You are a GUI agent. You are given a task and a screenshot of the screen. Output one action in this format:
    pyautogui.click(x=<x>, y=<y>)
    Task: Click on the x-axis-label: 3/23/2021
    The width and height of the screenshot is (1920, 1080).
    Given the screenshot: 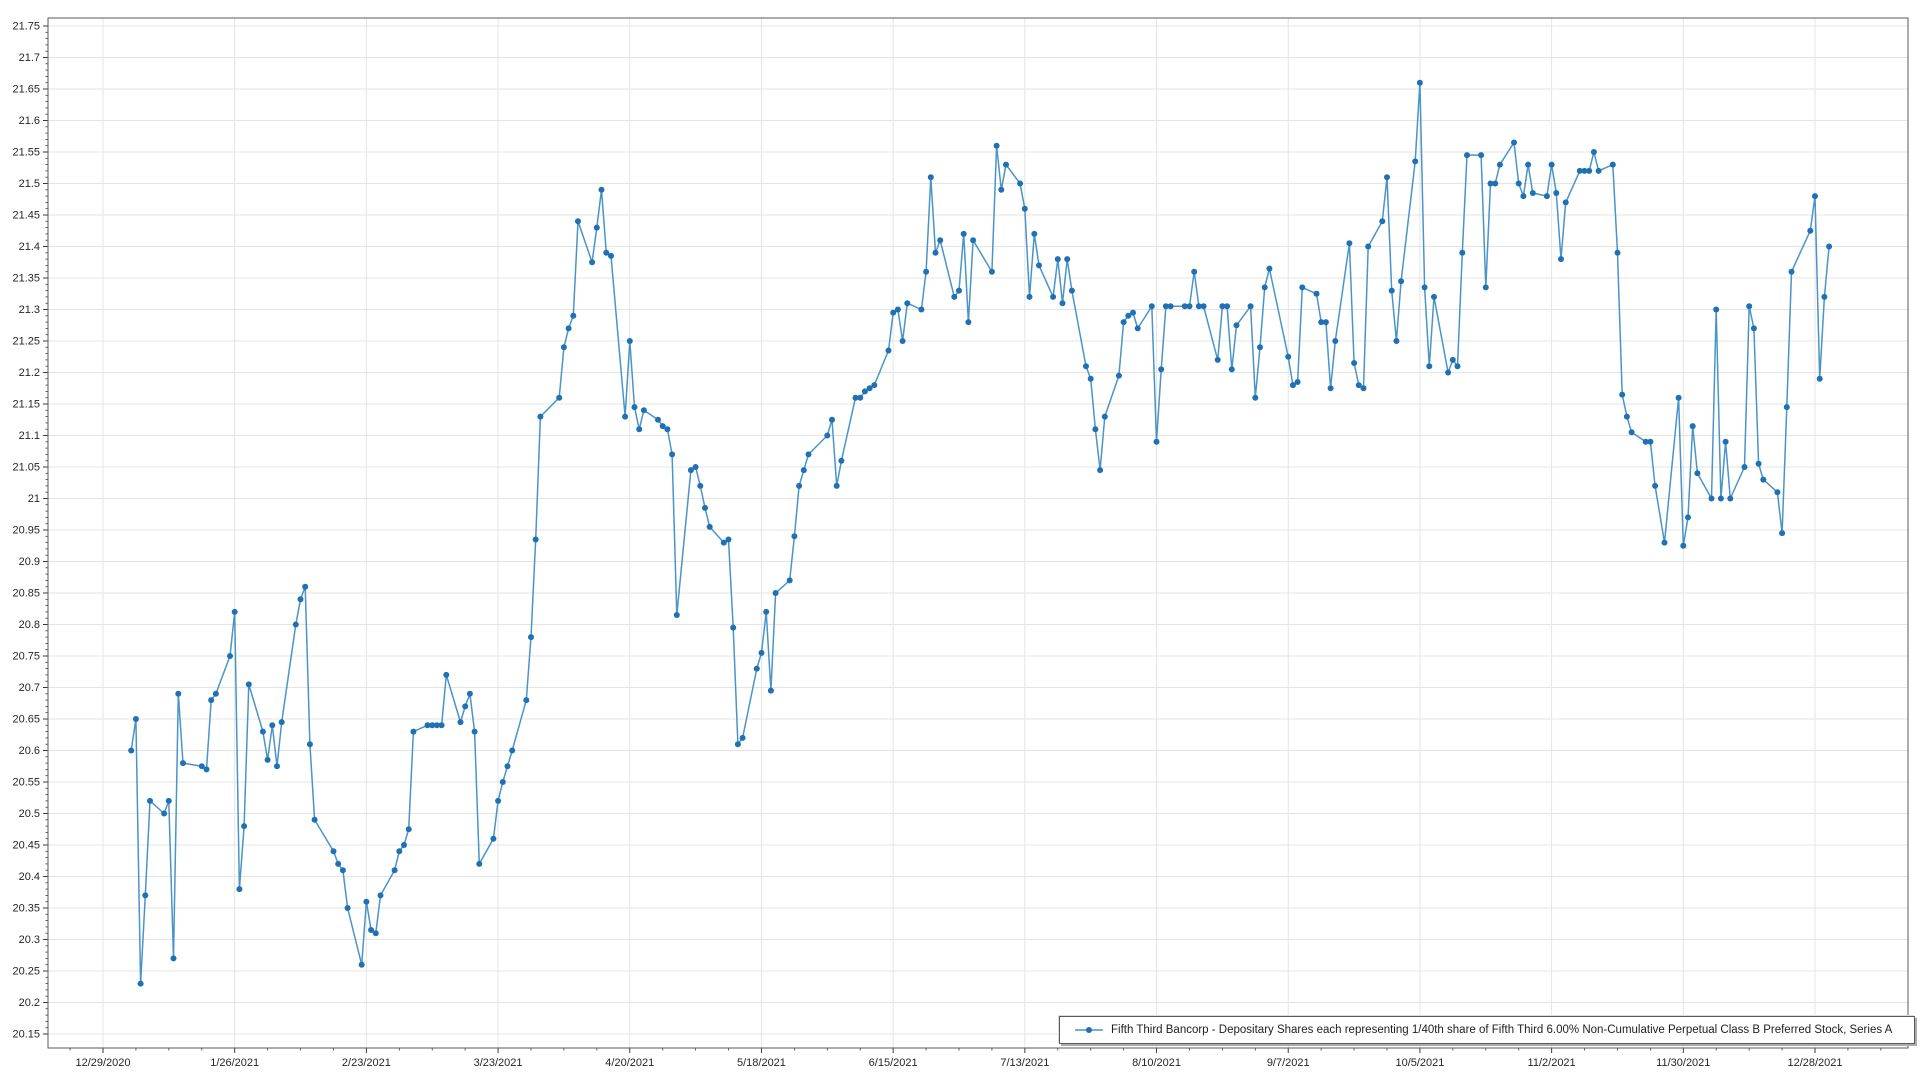 What is the action you would take?
    pyautogui.click(x=498, y=1063)
    